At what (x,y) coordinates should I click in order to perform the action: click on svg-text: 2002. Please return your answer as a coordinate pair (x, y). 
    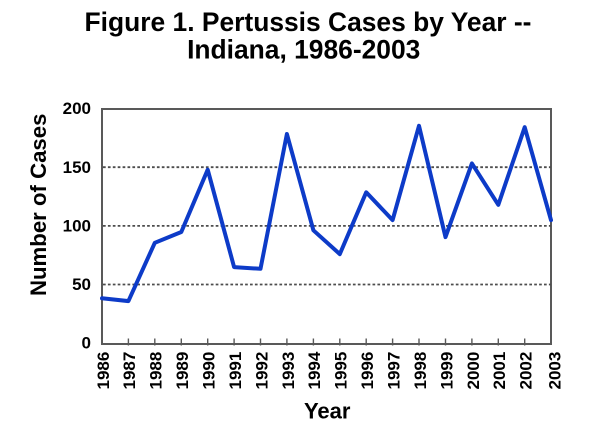
    Looking at the image, I should click on (526, 371).